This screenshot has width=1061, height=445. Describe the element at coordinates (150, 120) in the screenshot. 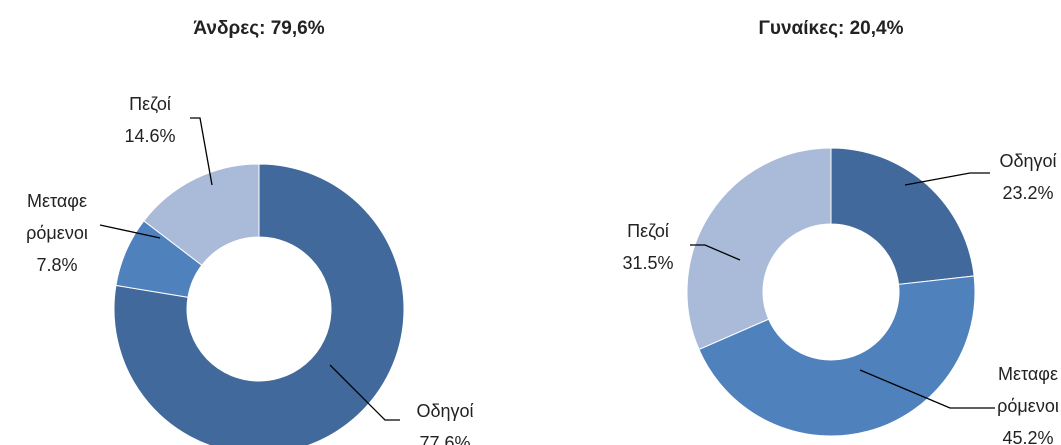

I see `data-label: Πεζοί 14.6%` at that location.